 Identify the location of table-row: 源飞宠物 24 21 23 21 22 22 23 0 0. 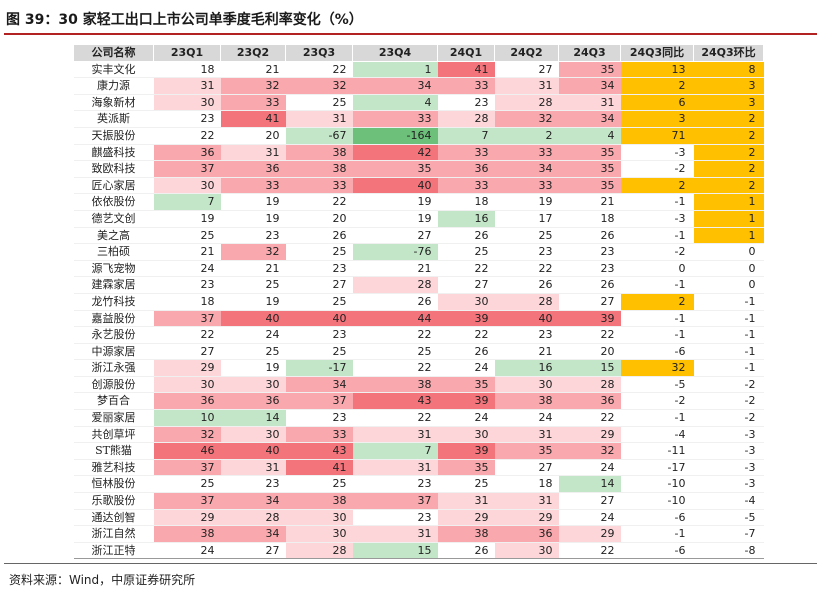
(418, 269).